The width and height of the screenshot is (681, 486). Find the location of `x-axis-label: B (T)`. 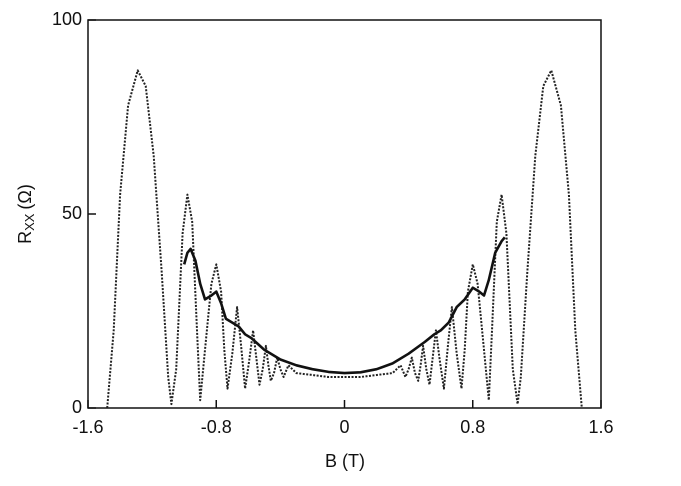

x-axis-label: B (T) is located at coordinates (345, 461).